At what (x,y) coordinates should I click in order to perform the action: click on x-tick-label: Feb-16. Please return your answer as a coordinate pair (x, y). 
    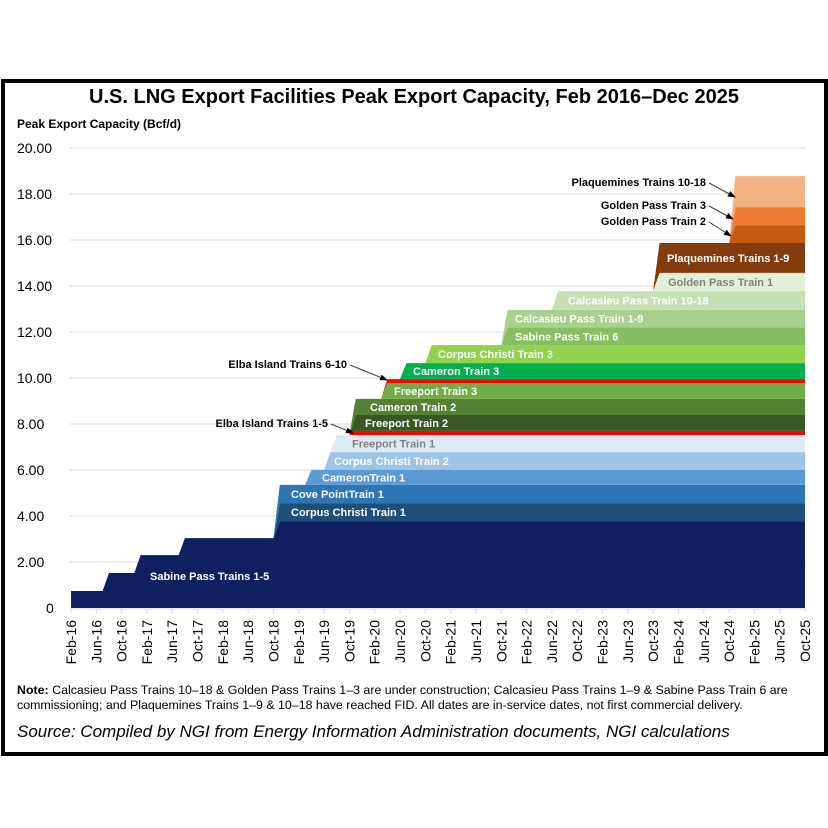
    Looking at the image, I should click on (71, 642).